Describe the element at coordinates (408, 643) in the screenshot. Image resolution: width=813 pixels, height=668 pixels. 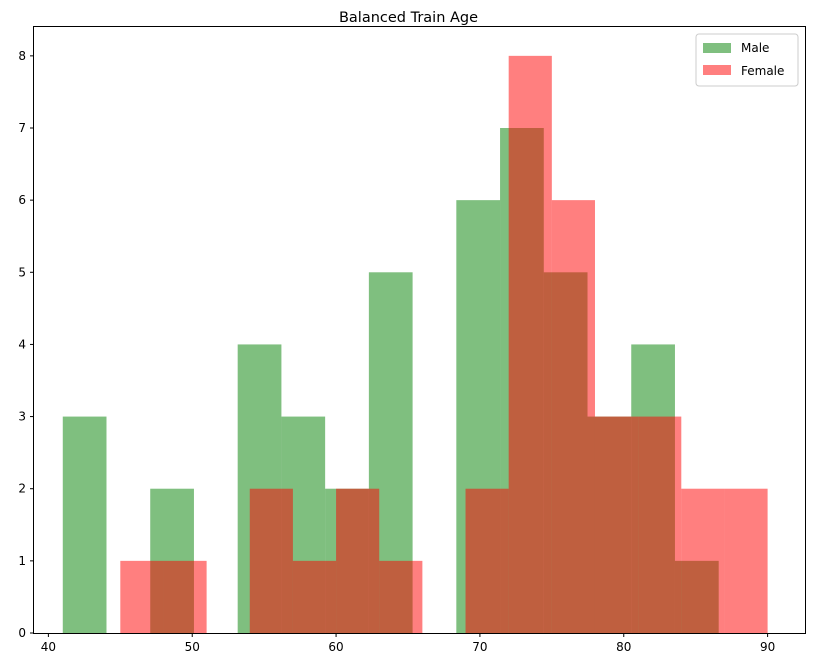
I see `x-axis: 40 50 60 70 80 90` at that location.